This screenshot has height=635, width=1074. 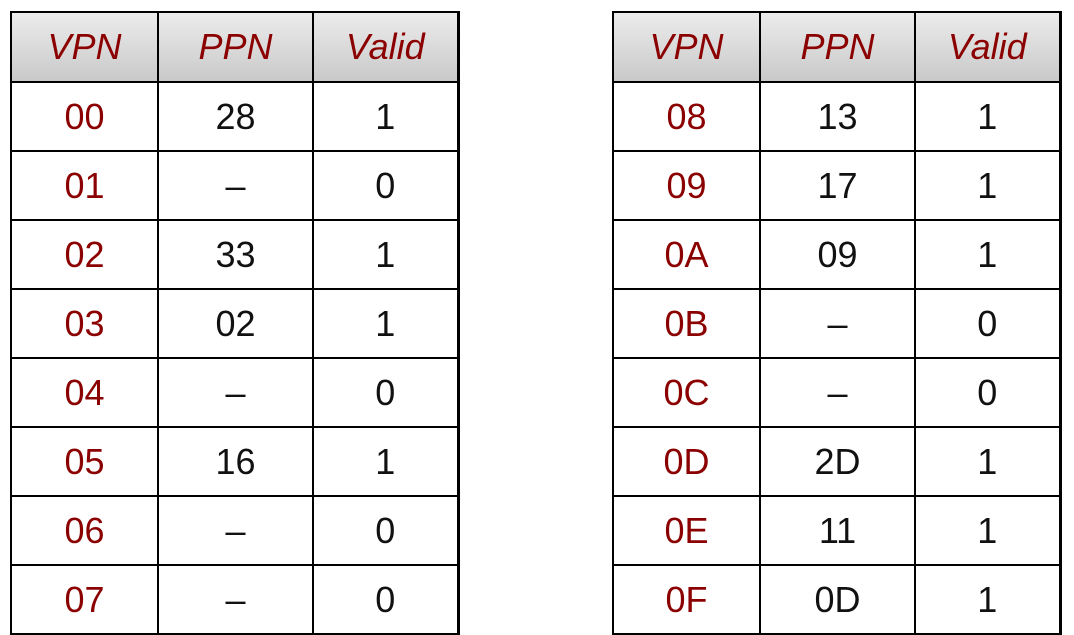 I want to click on table-row: 08 13 1, so click(x=837, y=116).